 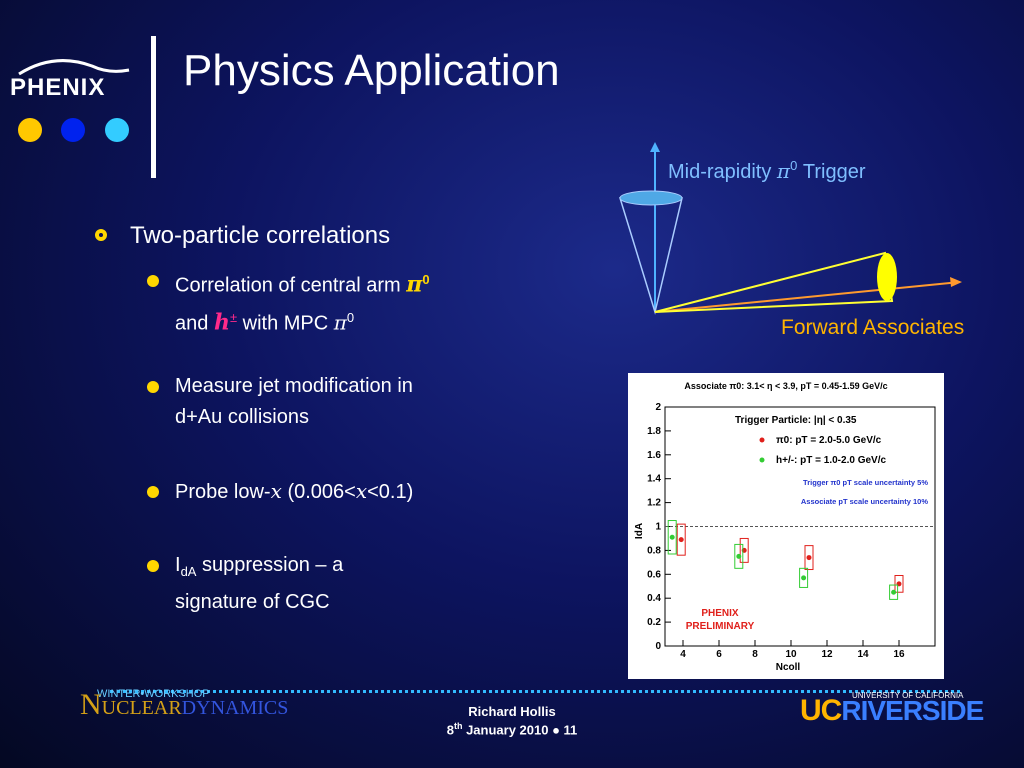 I want to click on text: Trigger, so click(x=831, y=172).